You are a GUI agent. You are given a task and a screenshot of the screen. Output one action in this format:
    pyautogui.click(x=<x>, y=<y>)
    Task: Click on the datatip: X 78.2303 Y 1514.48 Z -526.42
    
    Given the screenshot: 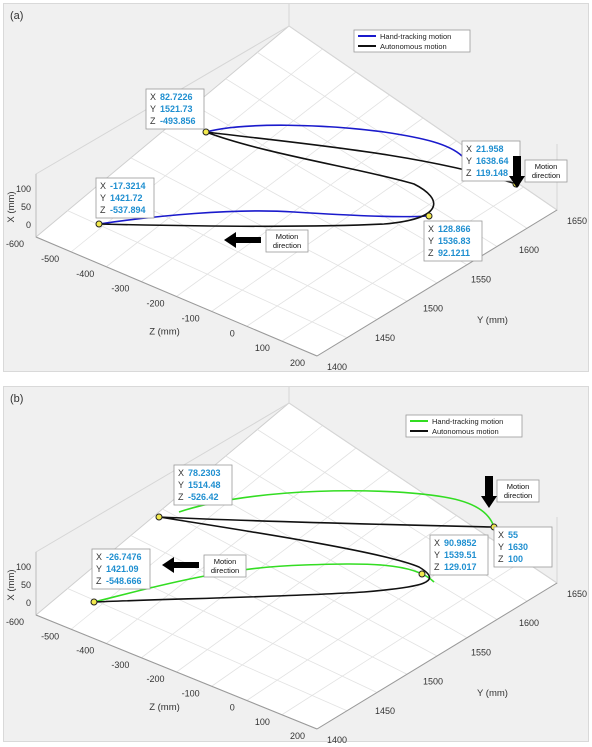 What is the action you would take?
    pyautogui.click(x=203, y=485)
    